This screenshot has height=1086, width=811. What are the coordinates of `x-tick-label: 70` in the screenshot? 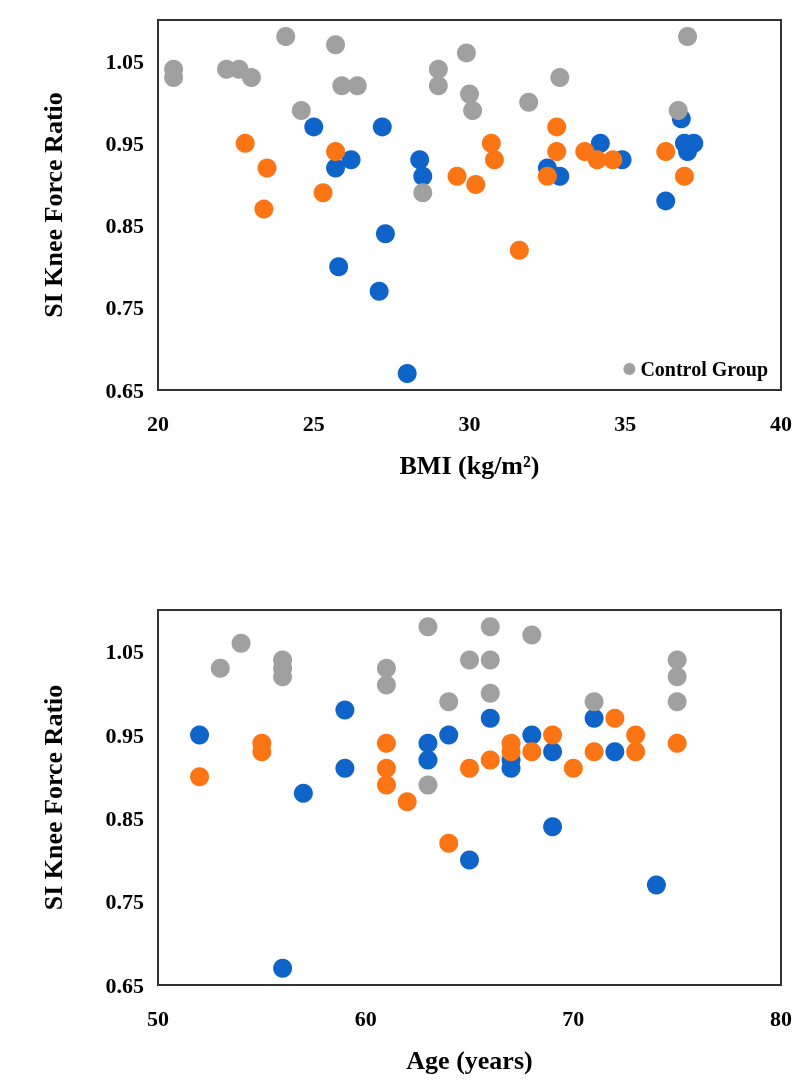 It's located at (573, 1018).